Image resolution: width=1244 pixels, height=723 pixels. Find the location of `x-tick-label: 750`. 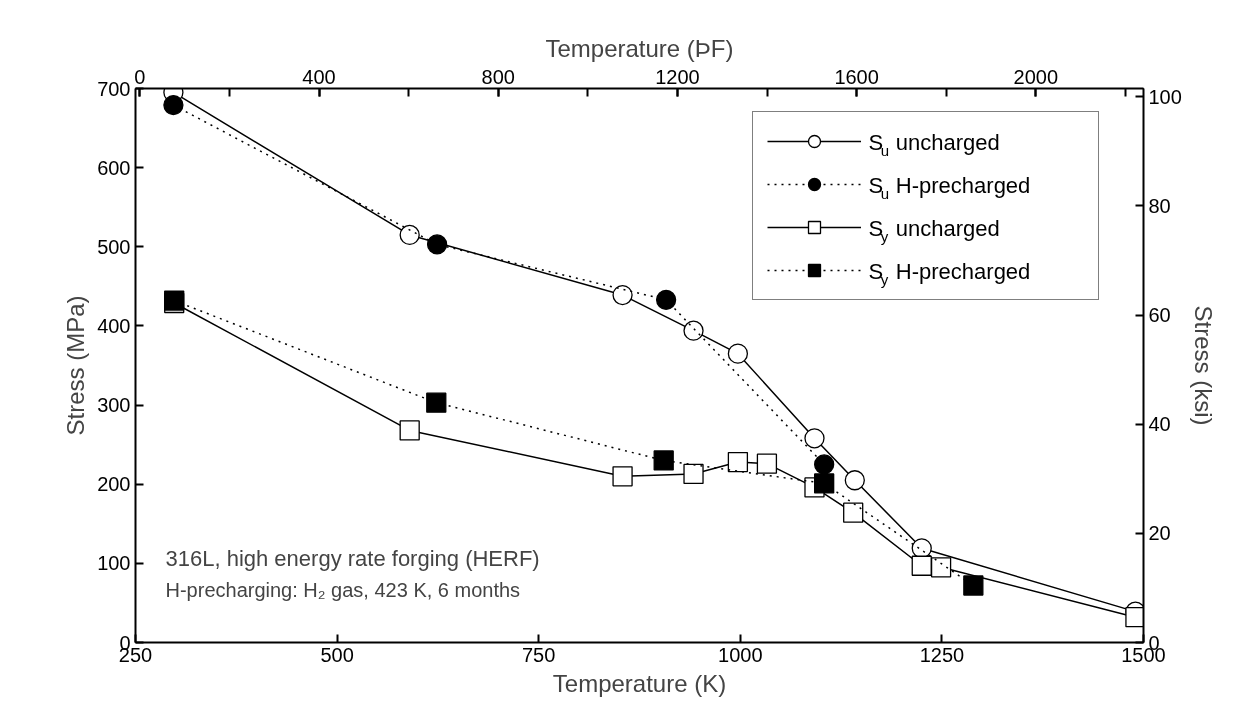

x-tick-label: 750 is located at coordinates (539, 654).